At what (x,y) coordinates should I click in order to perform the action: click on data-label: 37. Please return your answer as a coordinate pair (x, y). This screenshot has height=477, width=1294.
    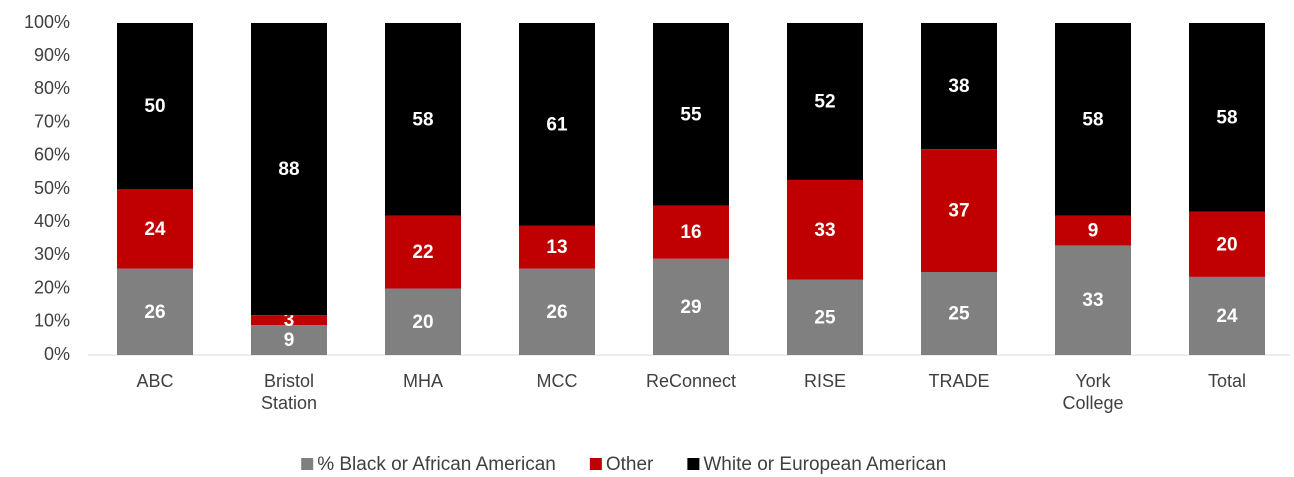
    Looking at the image, I should click on (958, 211).